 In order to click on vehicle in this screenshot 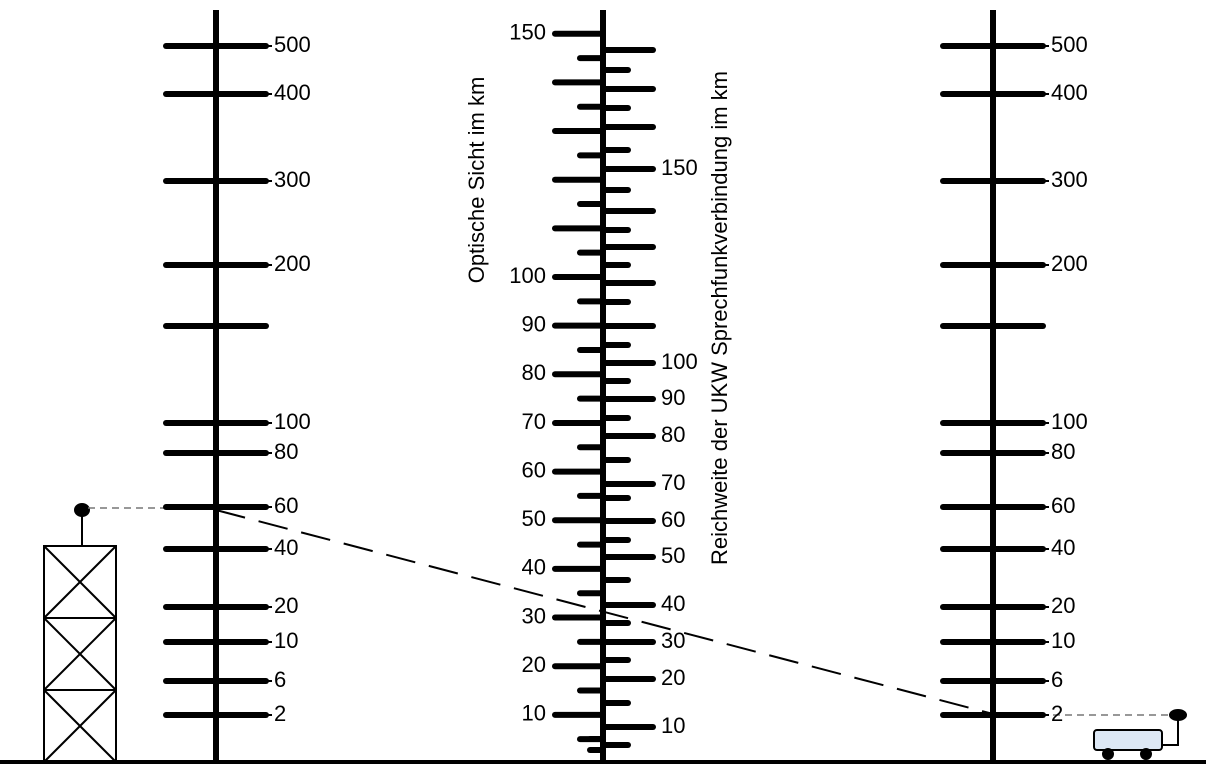, I will do `click(1140, 734)`.